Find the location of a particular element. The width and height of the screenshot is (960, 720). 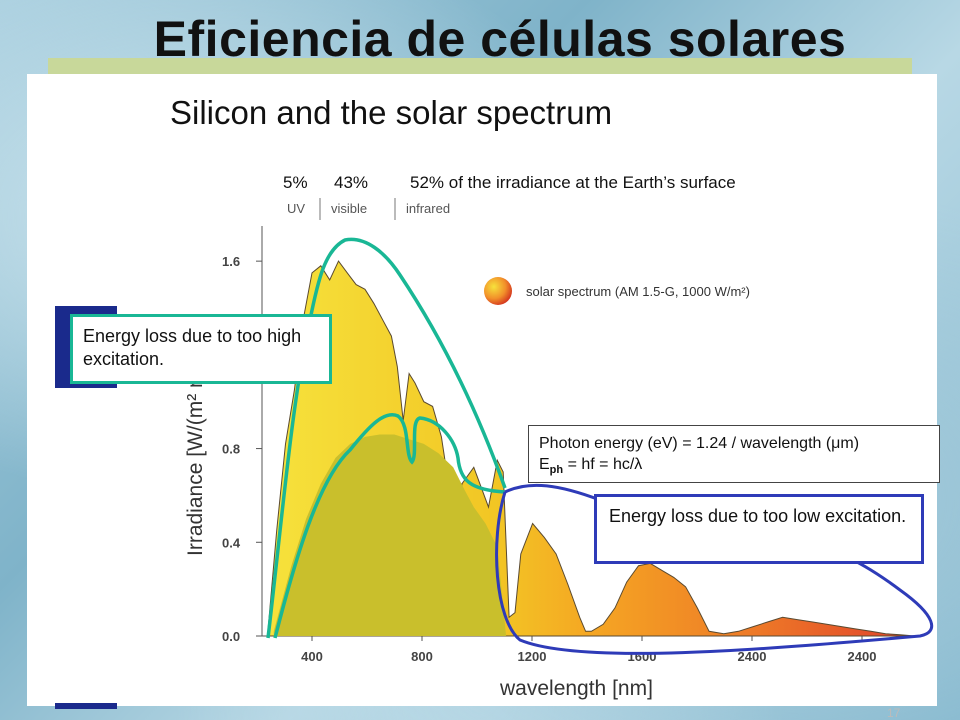

low-excitation-callout: Energy loss due to too low excitation. is located at coordinates (759, 529).